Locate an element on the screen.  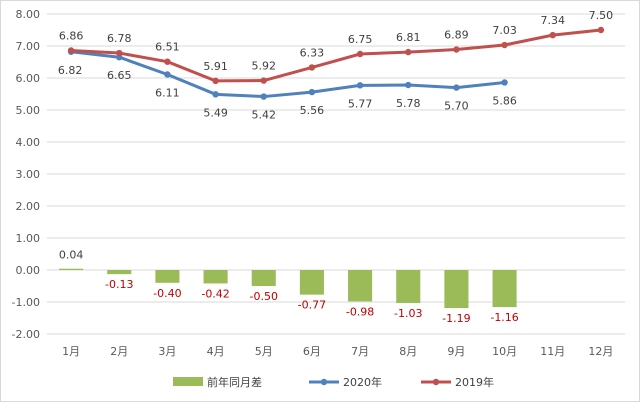
line-data-label: 5.77 is located at coordinates (360, 103).